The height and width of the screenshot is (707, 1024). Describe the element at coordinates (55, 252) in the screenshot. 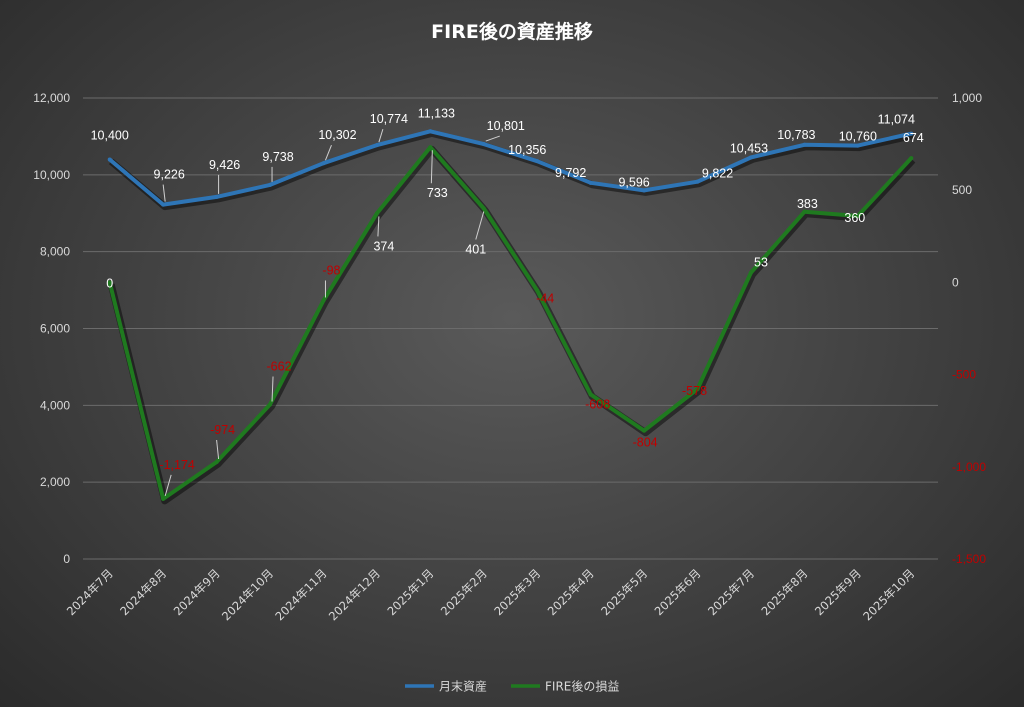

I see `left-tick-label: 8,000` at that location.